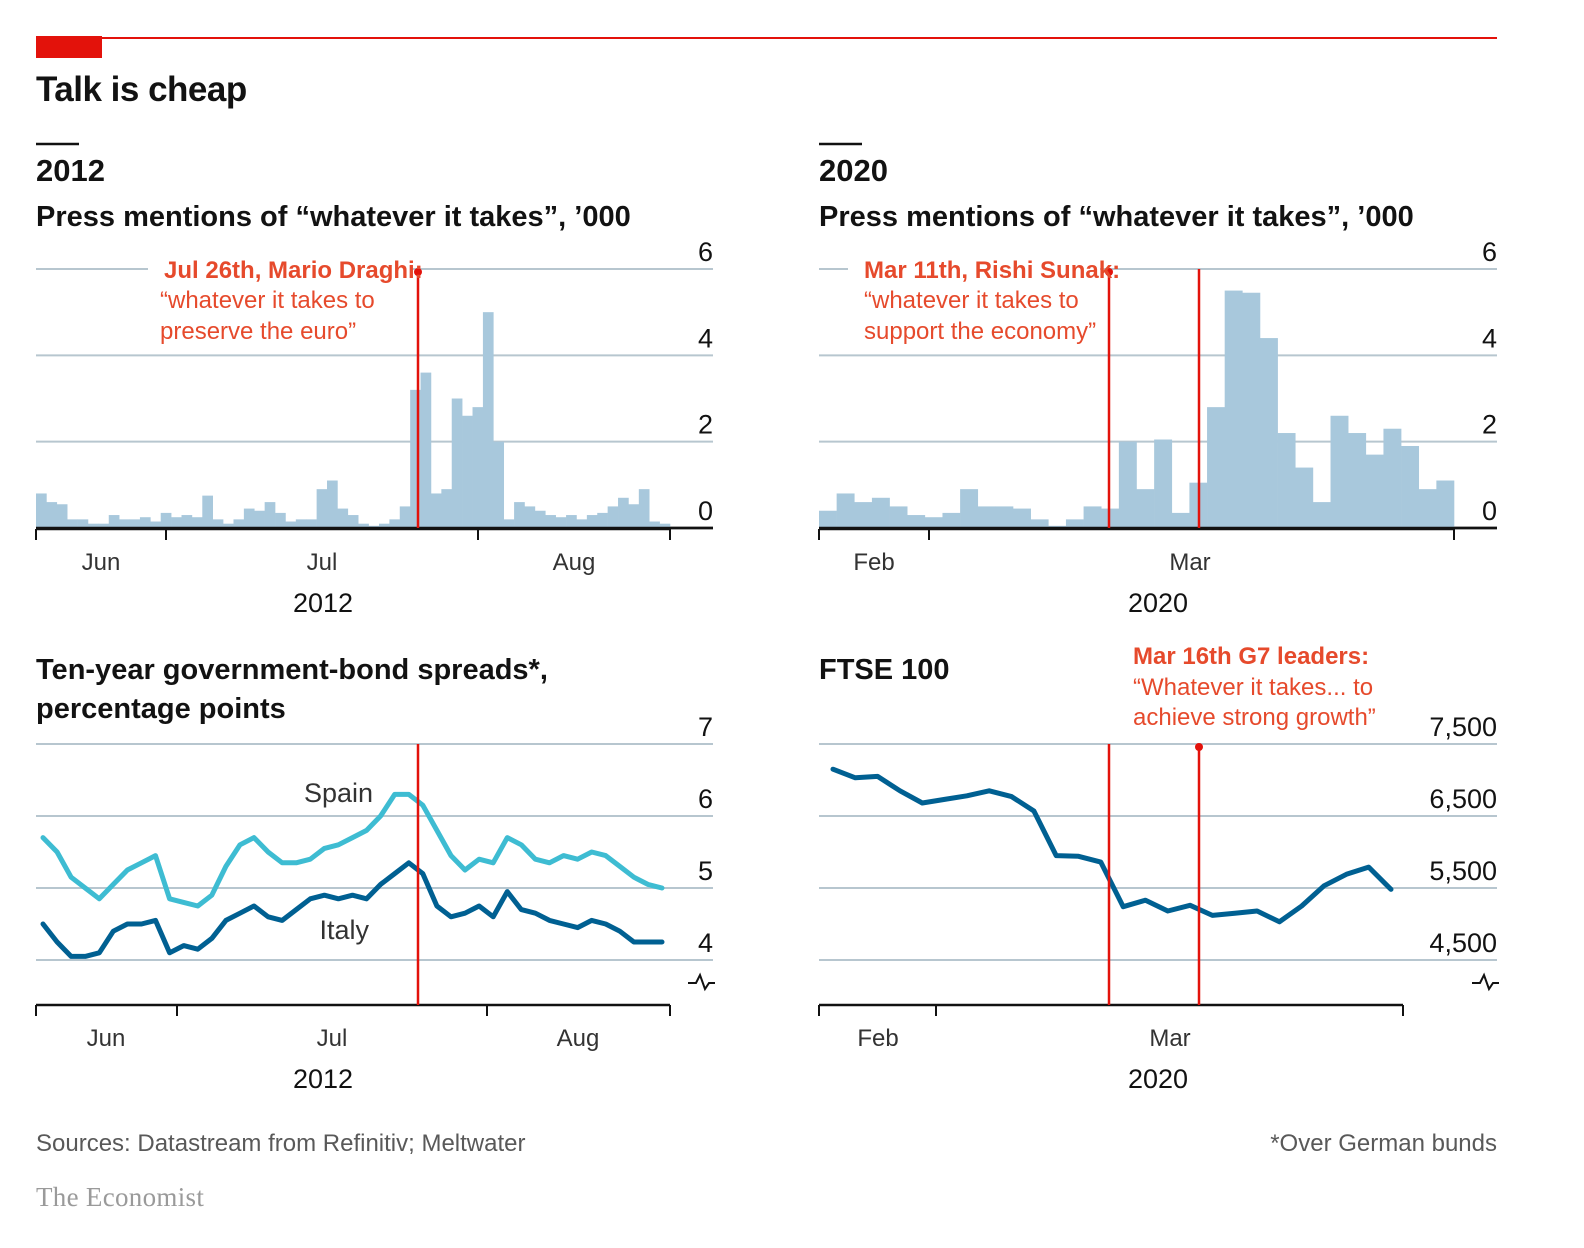 The height and width of the screenshot is (1248, 1584). I want to click on axis-break-icon, so click(1485, 982).